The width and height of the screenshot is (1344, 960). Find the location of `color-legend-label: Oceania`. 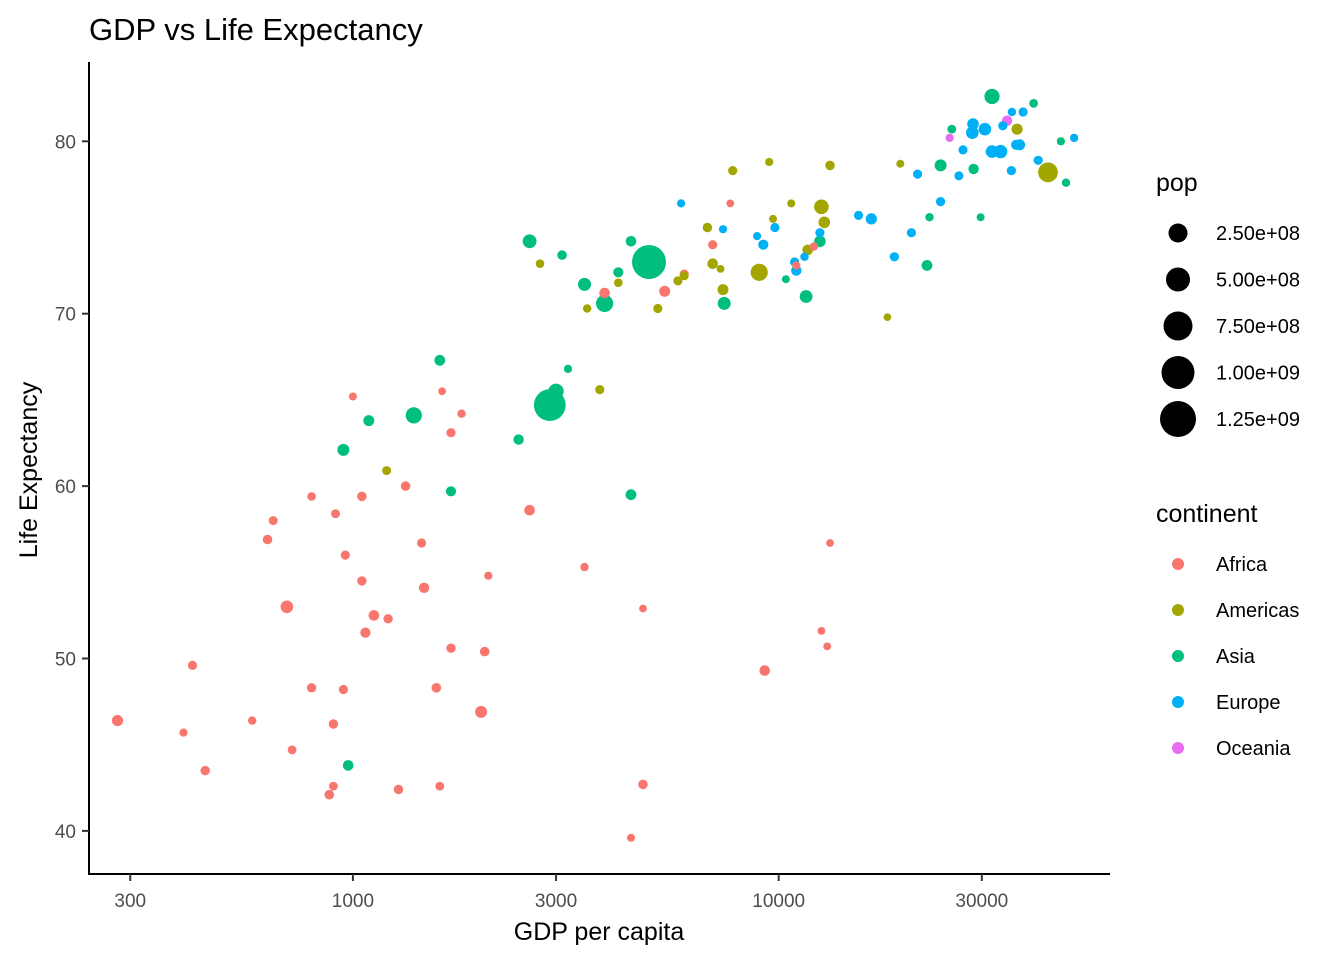

color-legend-label: Oceania is located at coordinates (1253, 749).